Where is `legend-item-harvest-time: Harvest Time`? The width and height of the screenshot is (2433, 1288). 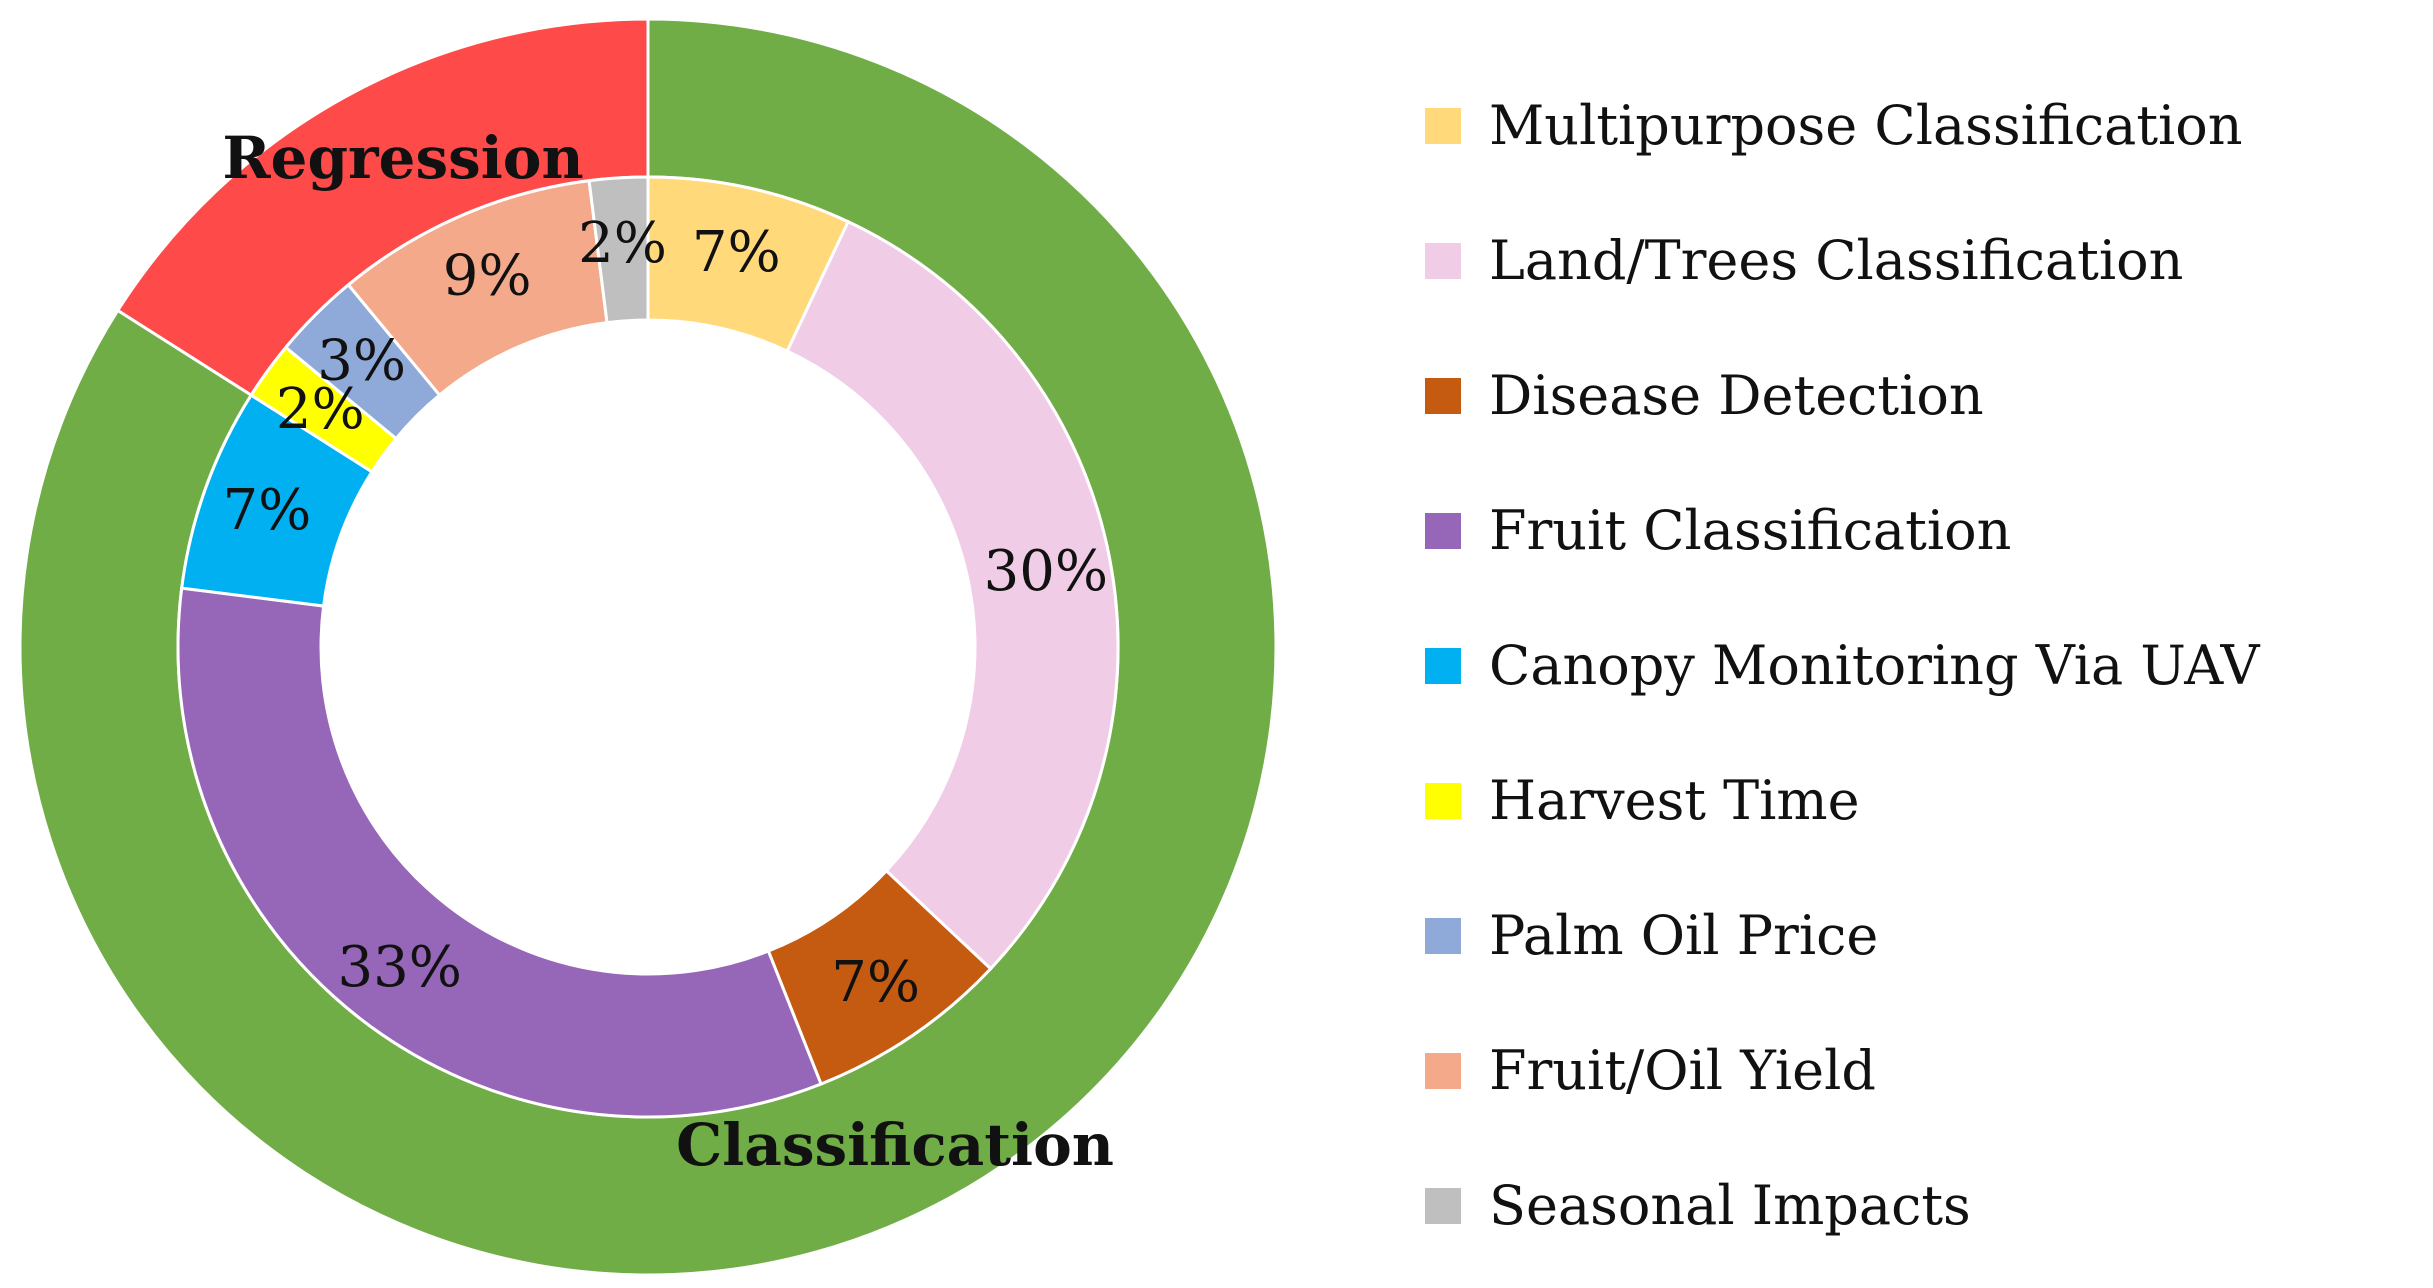
legend-item-harvest-time: Harvest Time is located at coordinates (1842, 800).